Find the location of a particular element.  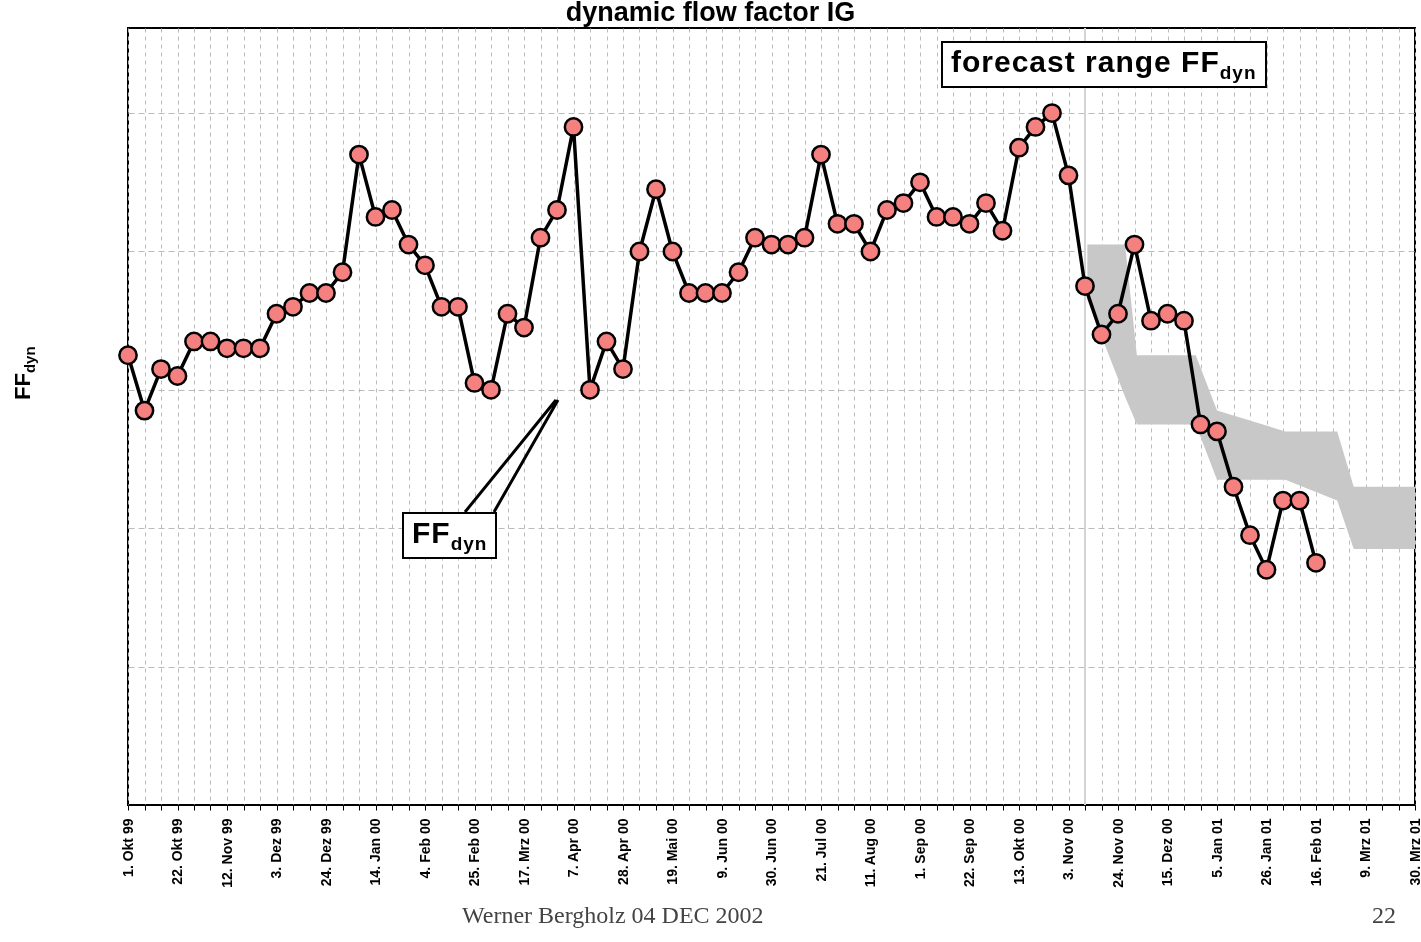

x-tick-label: 5. Jan 01 is located at coordinates (1216, 848).